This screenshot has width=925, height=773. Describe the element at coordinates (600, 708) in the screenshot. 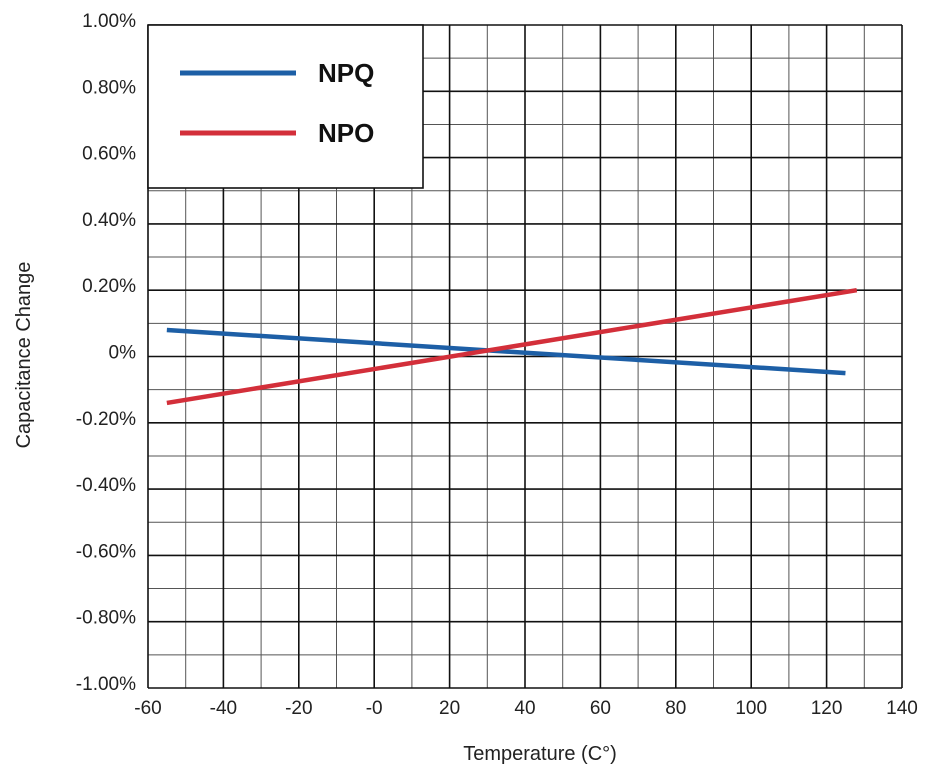

I see `x-tick-label: 60` at that location.